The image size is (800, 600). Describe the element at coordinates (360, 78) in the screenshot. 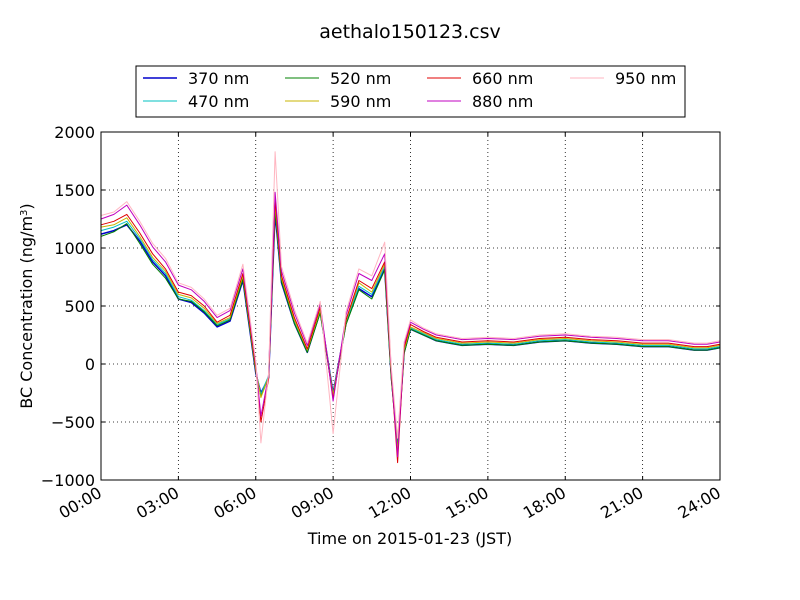

I see `legend-label: 520 nm` at that location.